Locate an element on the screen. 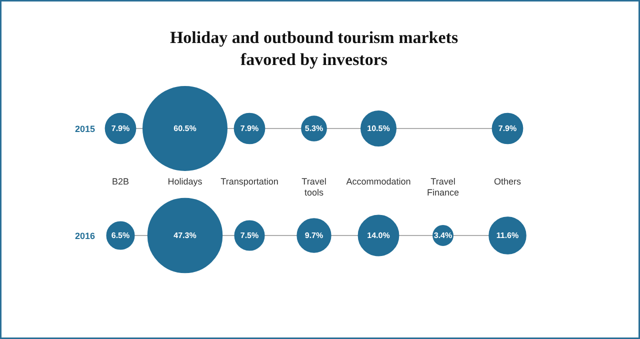 Image resolution: width=640 pixels, height=339 pixels. series-label: 2015 is located at coordinates (85, 129).